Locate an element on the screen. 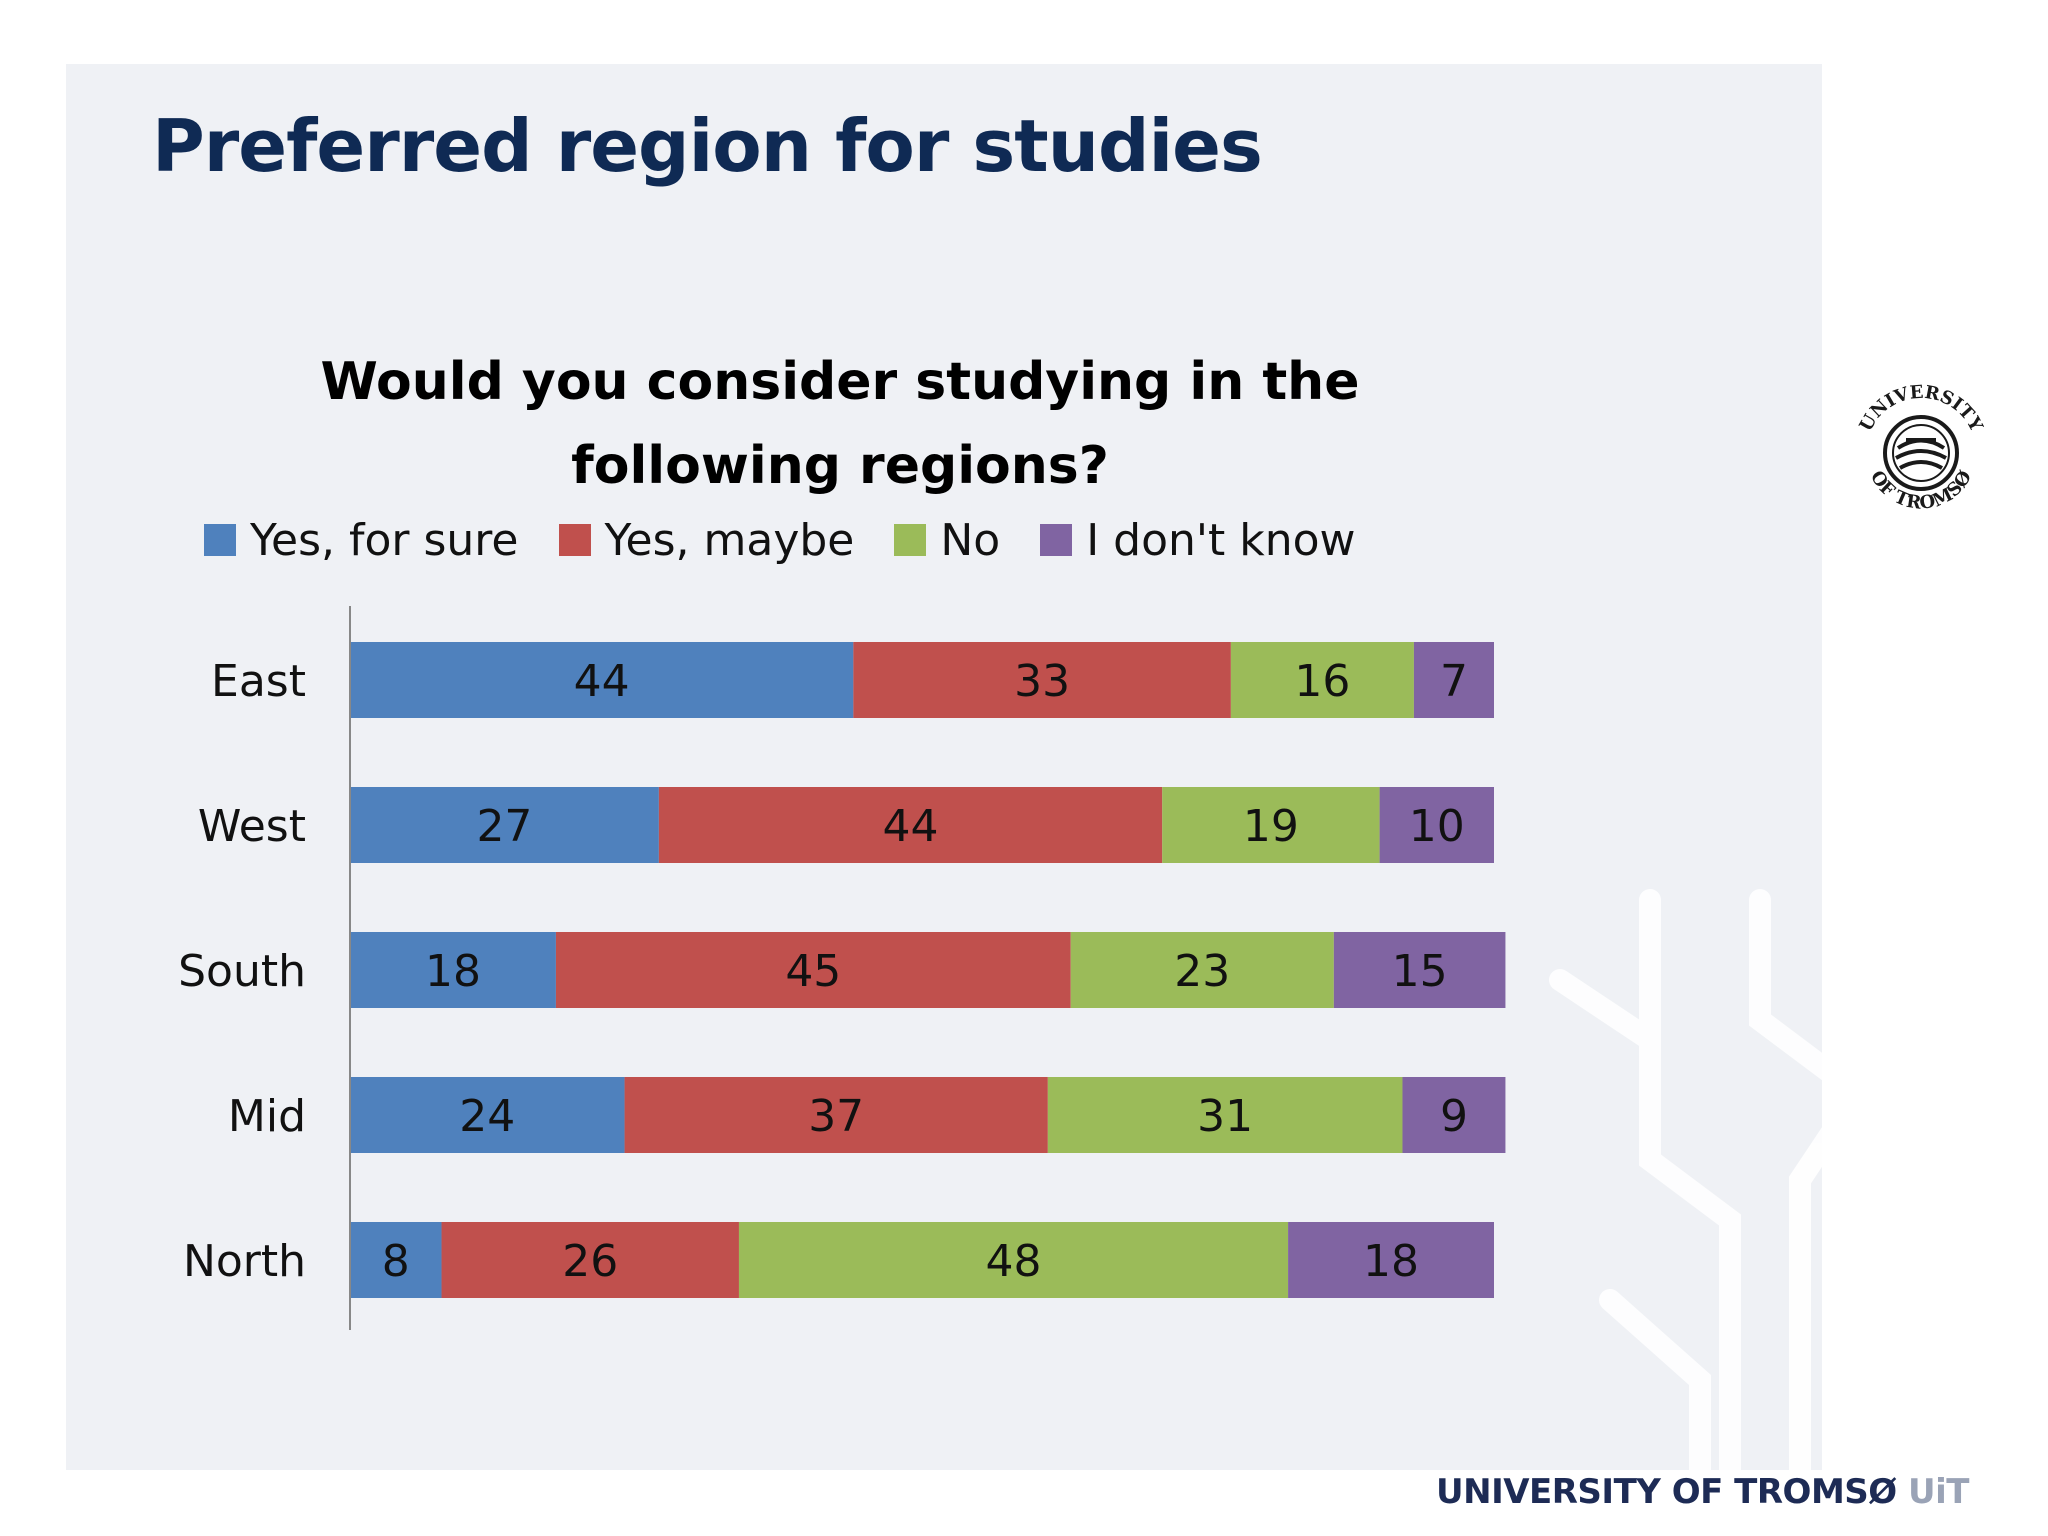 The height and width of the screenshot is (1536, 2048). seal-text-top: UNIVERSITY is located at coordinates (1922, 409).